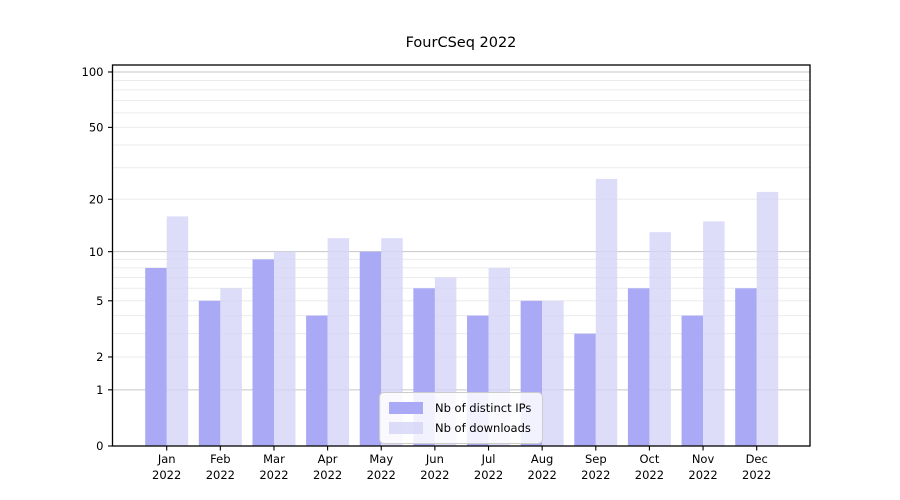  Describe the element at coordinates (317, 380) in the screenshot. I see `bar-distinct-ips-Apr` at that location.